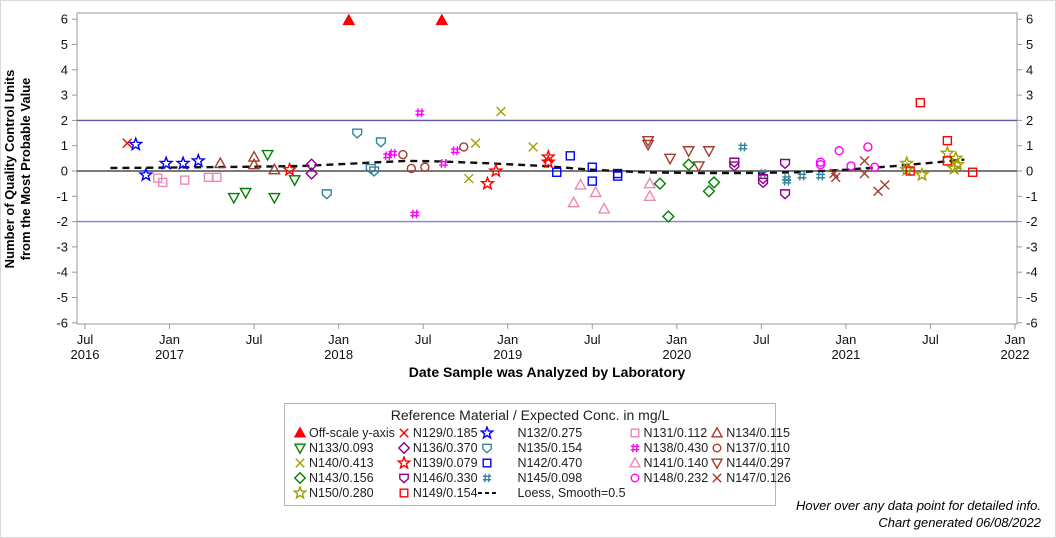 The width and height of the screenshot is (1056, 538). Describe the element at coordinates (127, 143) in the screenshot. I see `data-point-N129` at that location.